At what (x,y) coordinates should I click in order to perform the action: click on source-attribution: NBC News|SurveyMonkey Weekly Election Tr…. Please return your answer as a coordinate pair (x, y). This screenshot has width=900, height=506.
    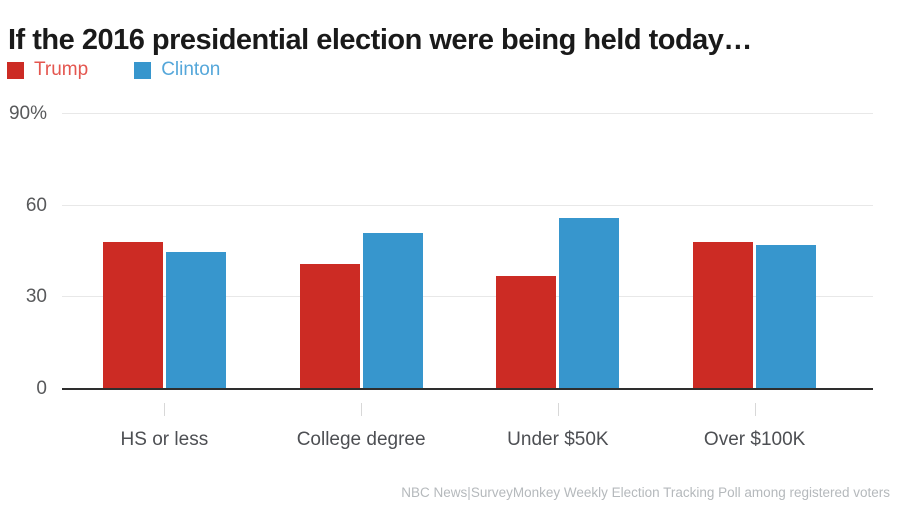
    Looking at the image, I should click on (645, 492).